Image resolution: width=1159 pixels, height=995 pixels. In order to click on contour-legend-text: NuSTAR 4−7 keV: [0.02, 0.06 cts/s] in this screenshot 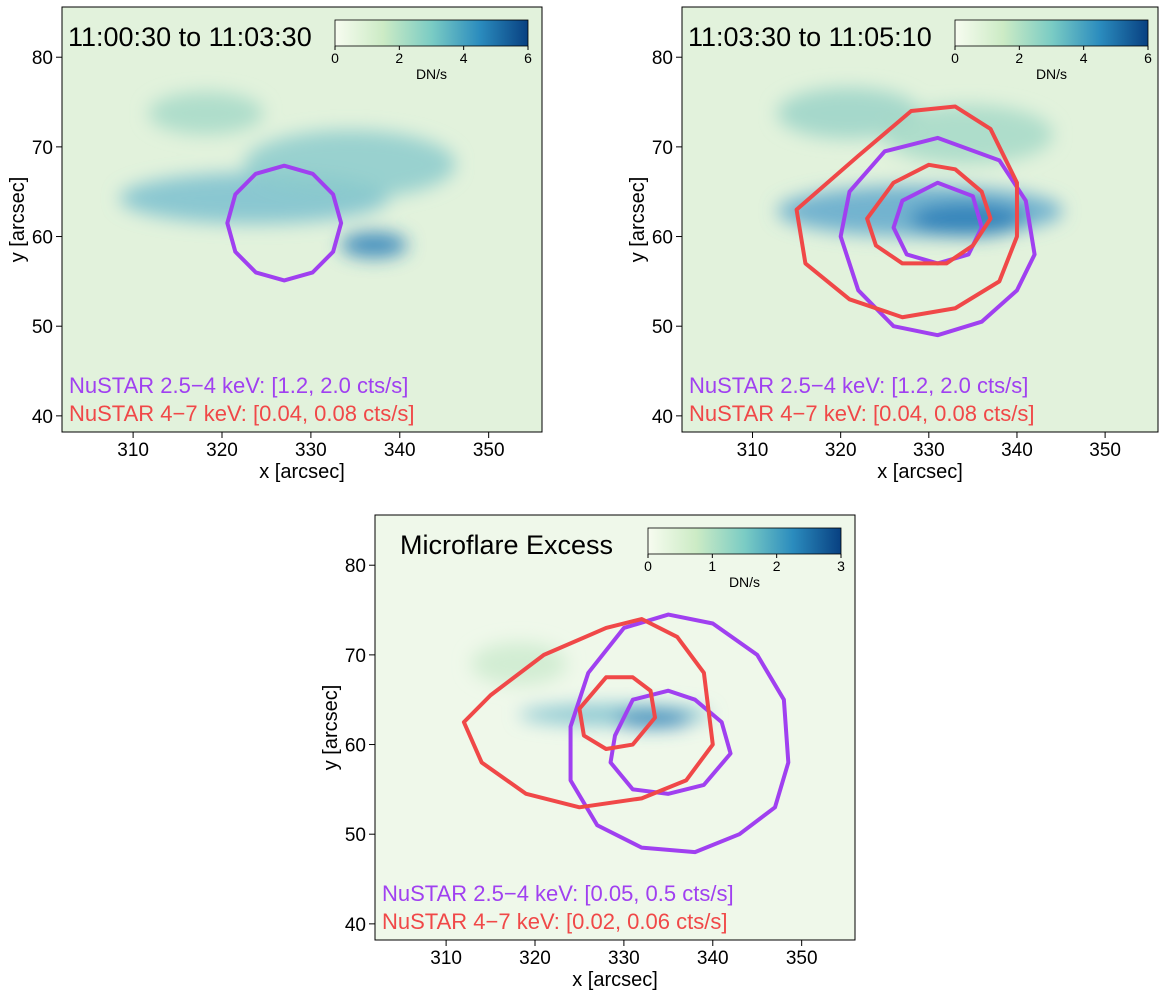, I will do `click(554, 921)`.